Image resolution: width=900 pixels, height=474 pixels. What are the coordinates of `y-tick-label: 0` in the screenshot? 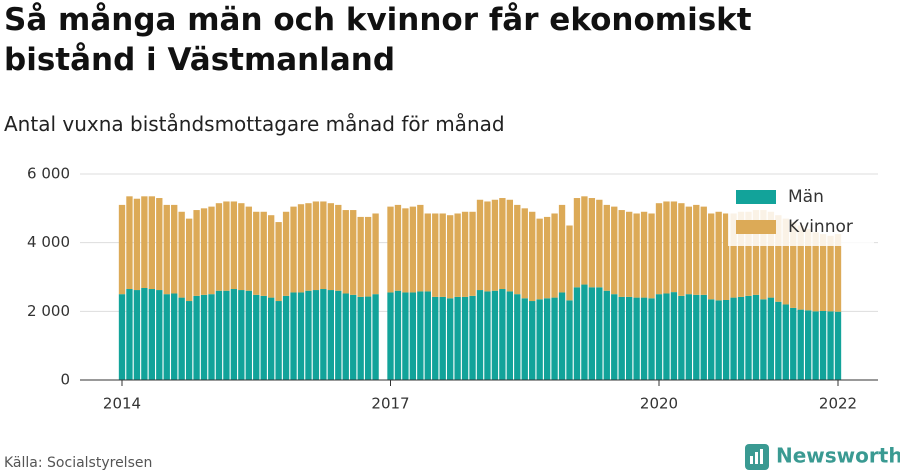 It's located at (65, 380).